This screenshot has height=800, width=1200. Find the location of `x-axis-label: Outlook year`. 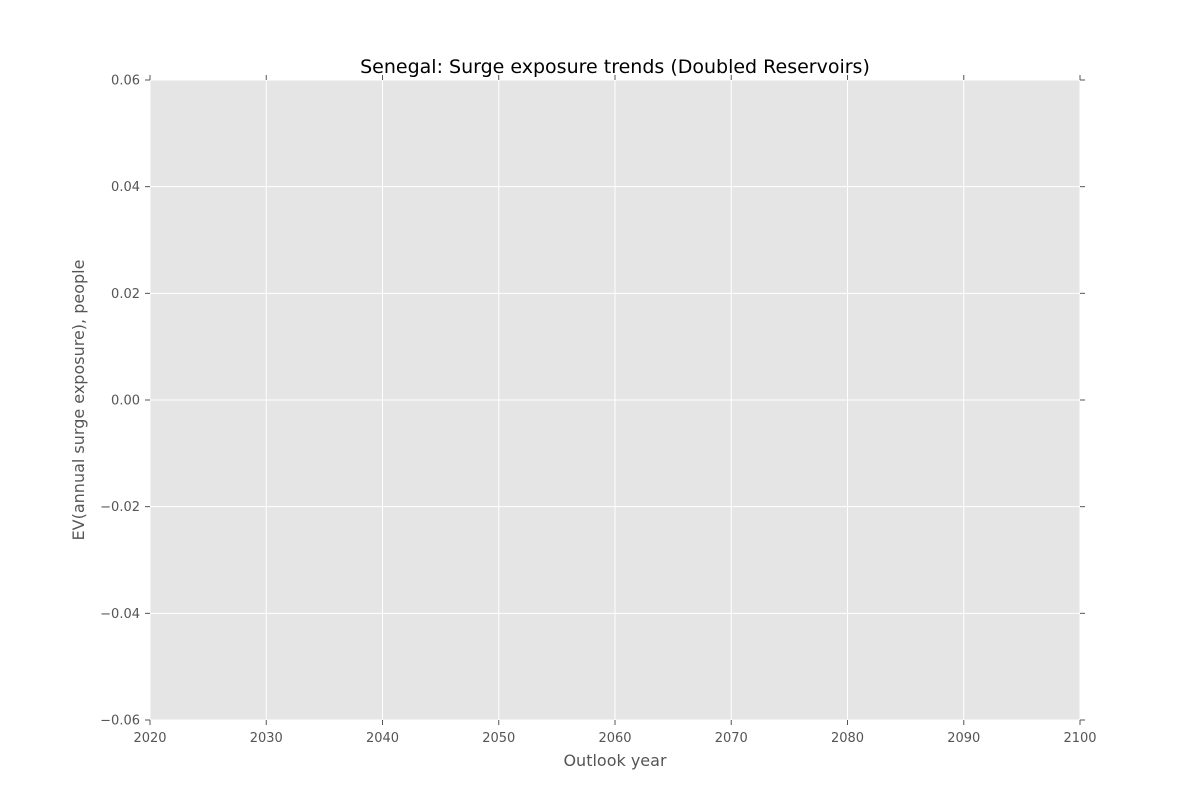

x-axis-label: Outlook year is located at coordinates (615, 760).